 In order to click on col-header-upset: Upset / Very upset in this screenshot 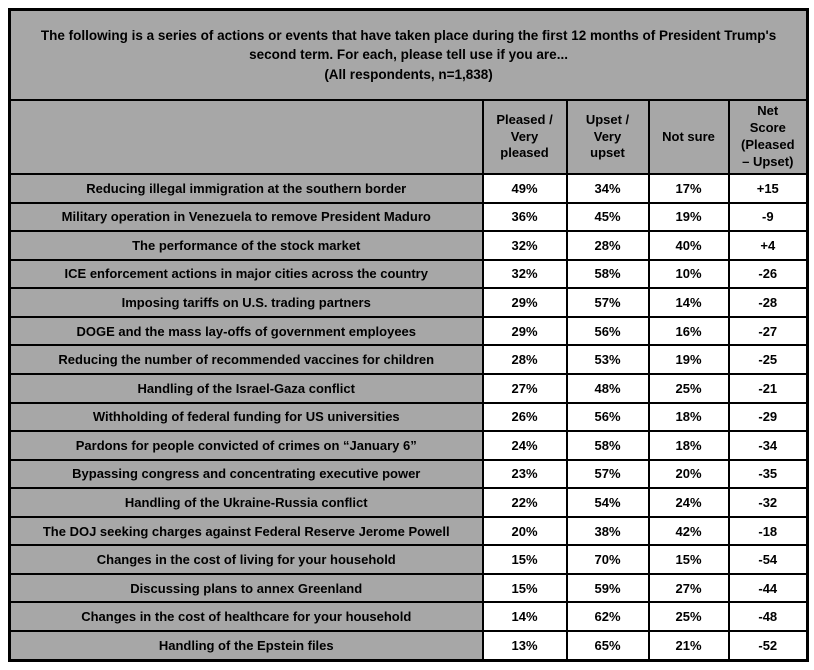, I will do `click(607, 137)`.